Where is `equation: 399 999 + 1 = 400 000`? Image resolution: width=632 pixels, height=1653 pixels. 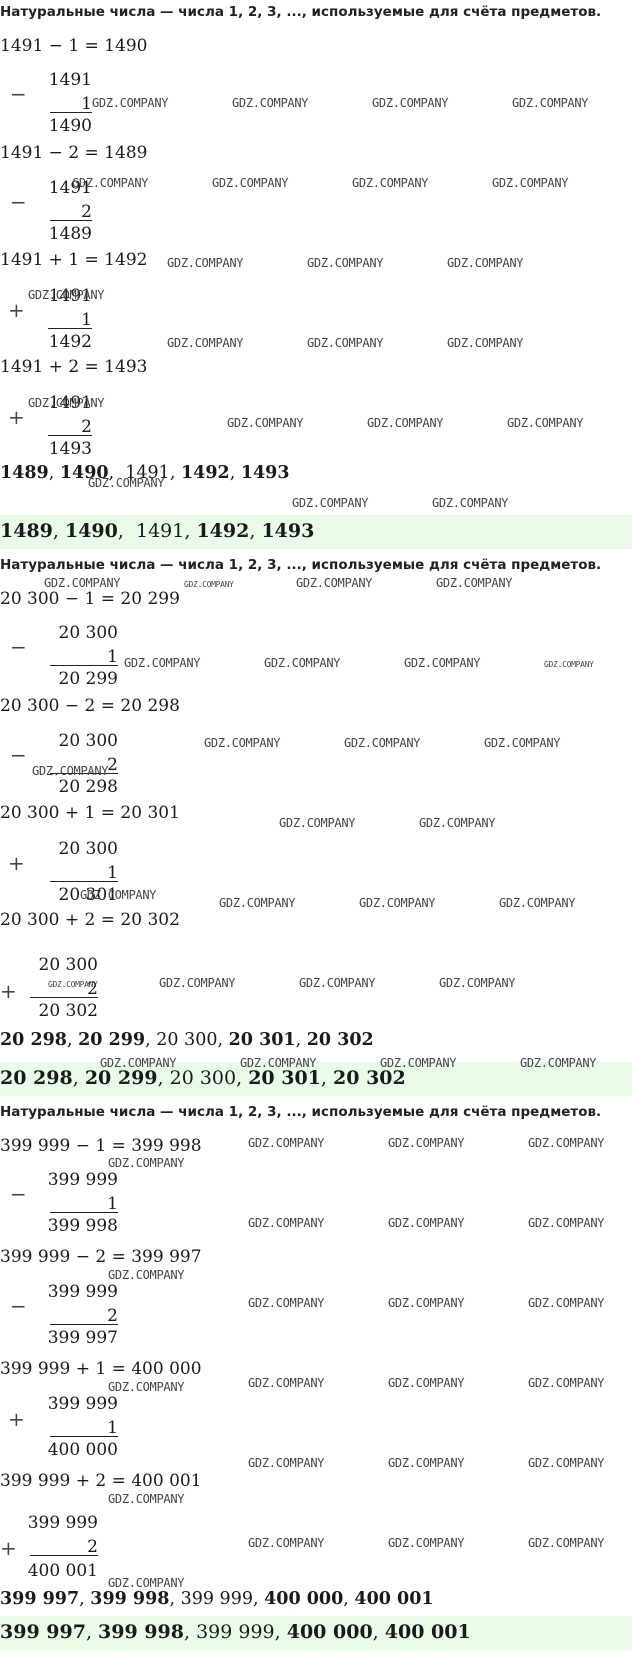
equation: 399 999 + 1 = 400 000 is located at coordinates (101, 1369).